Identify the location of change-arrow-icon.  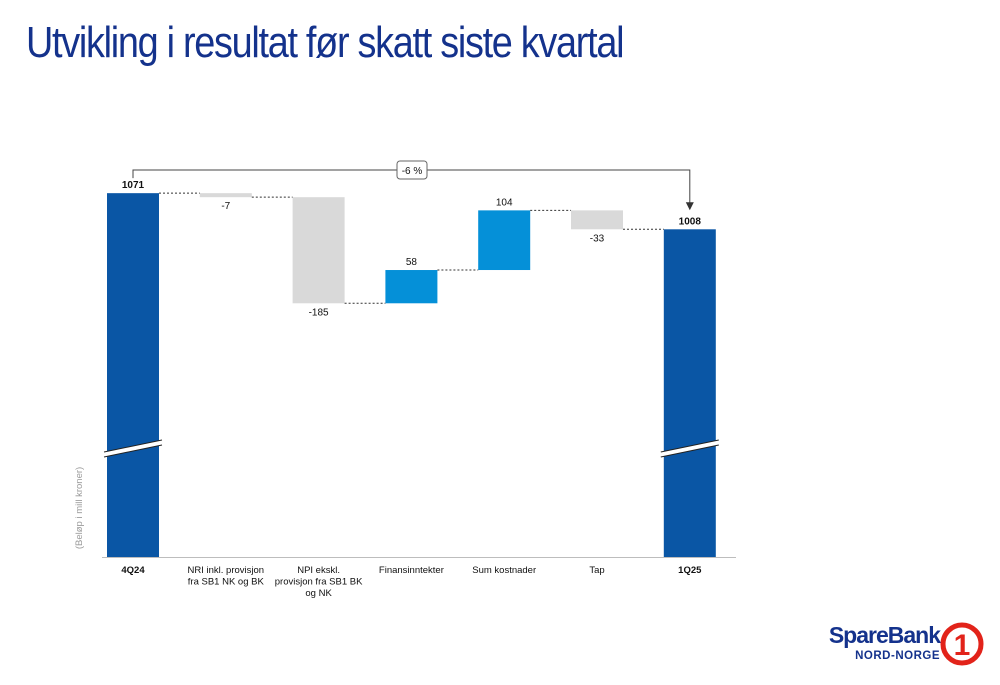
(689, 206).